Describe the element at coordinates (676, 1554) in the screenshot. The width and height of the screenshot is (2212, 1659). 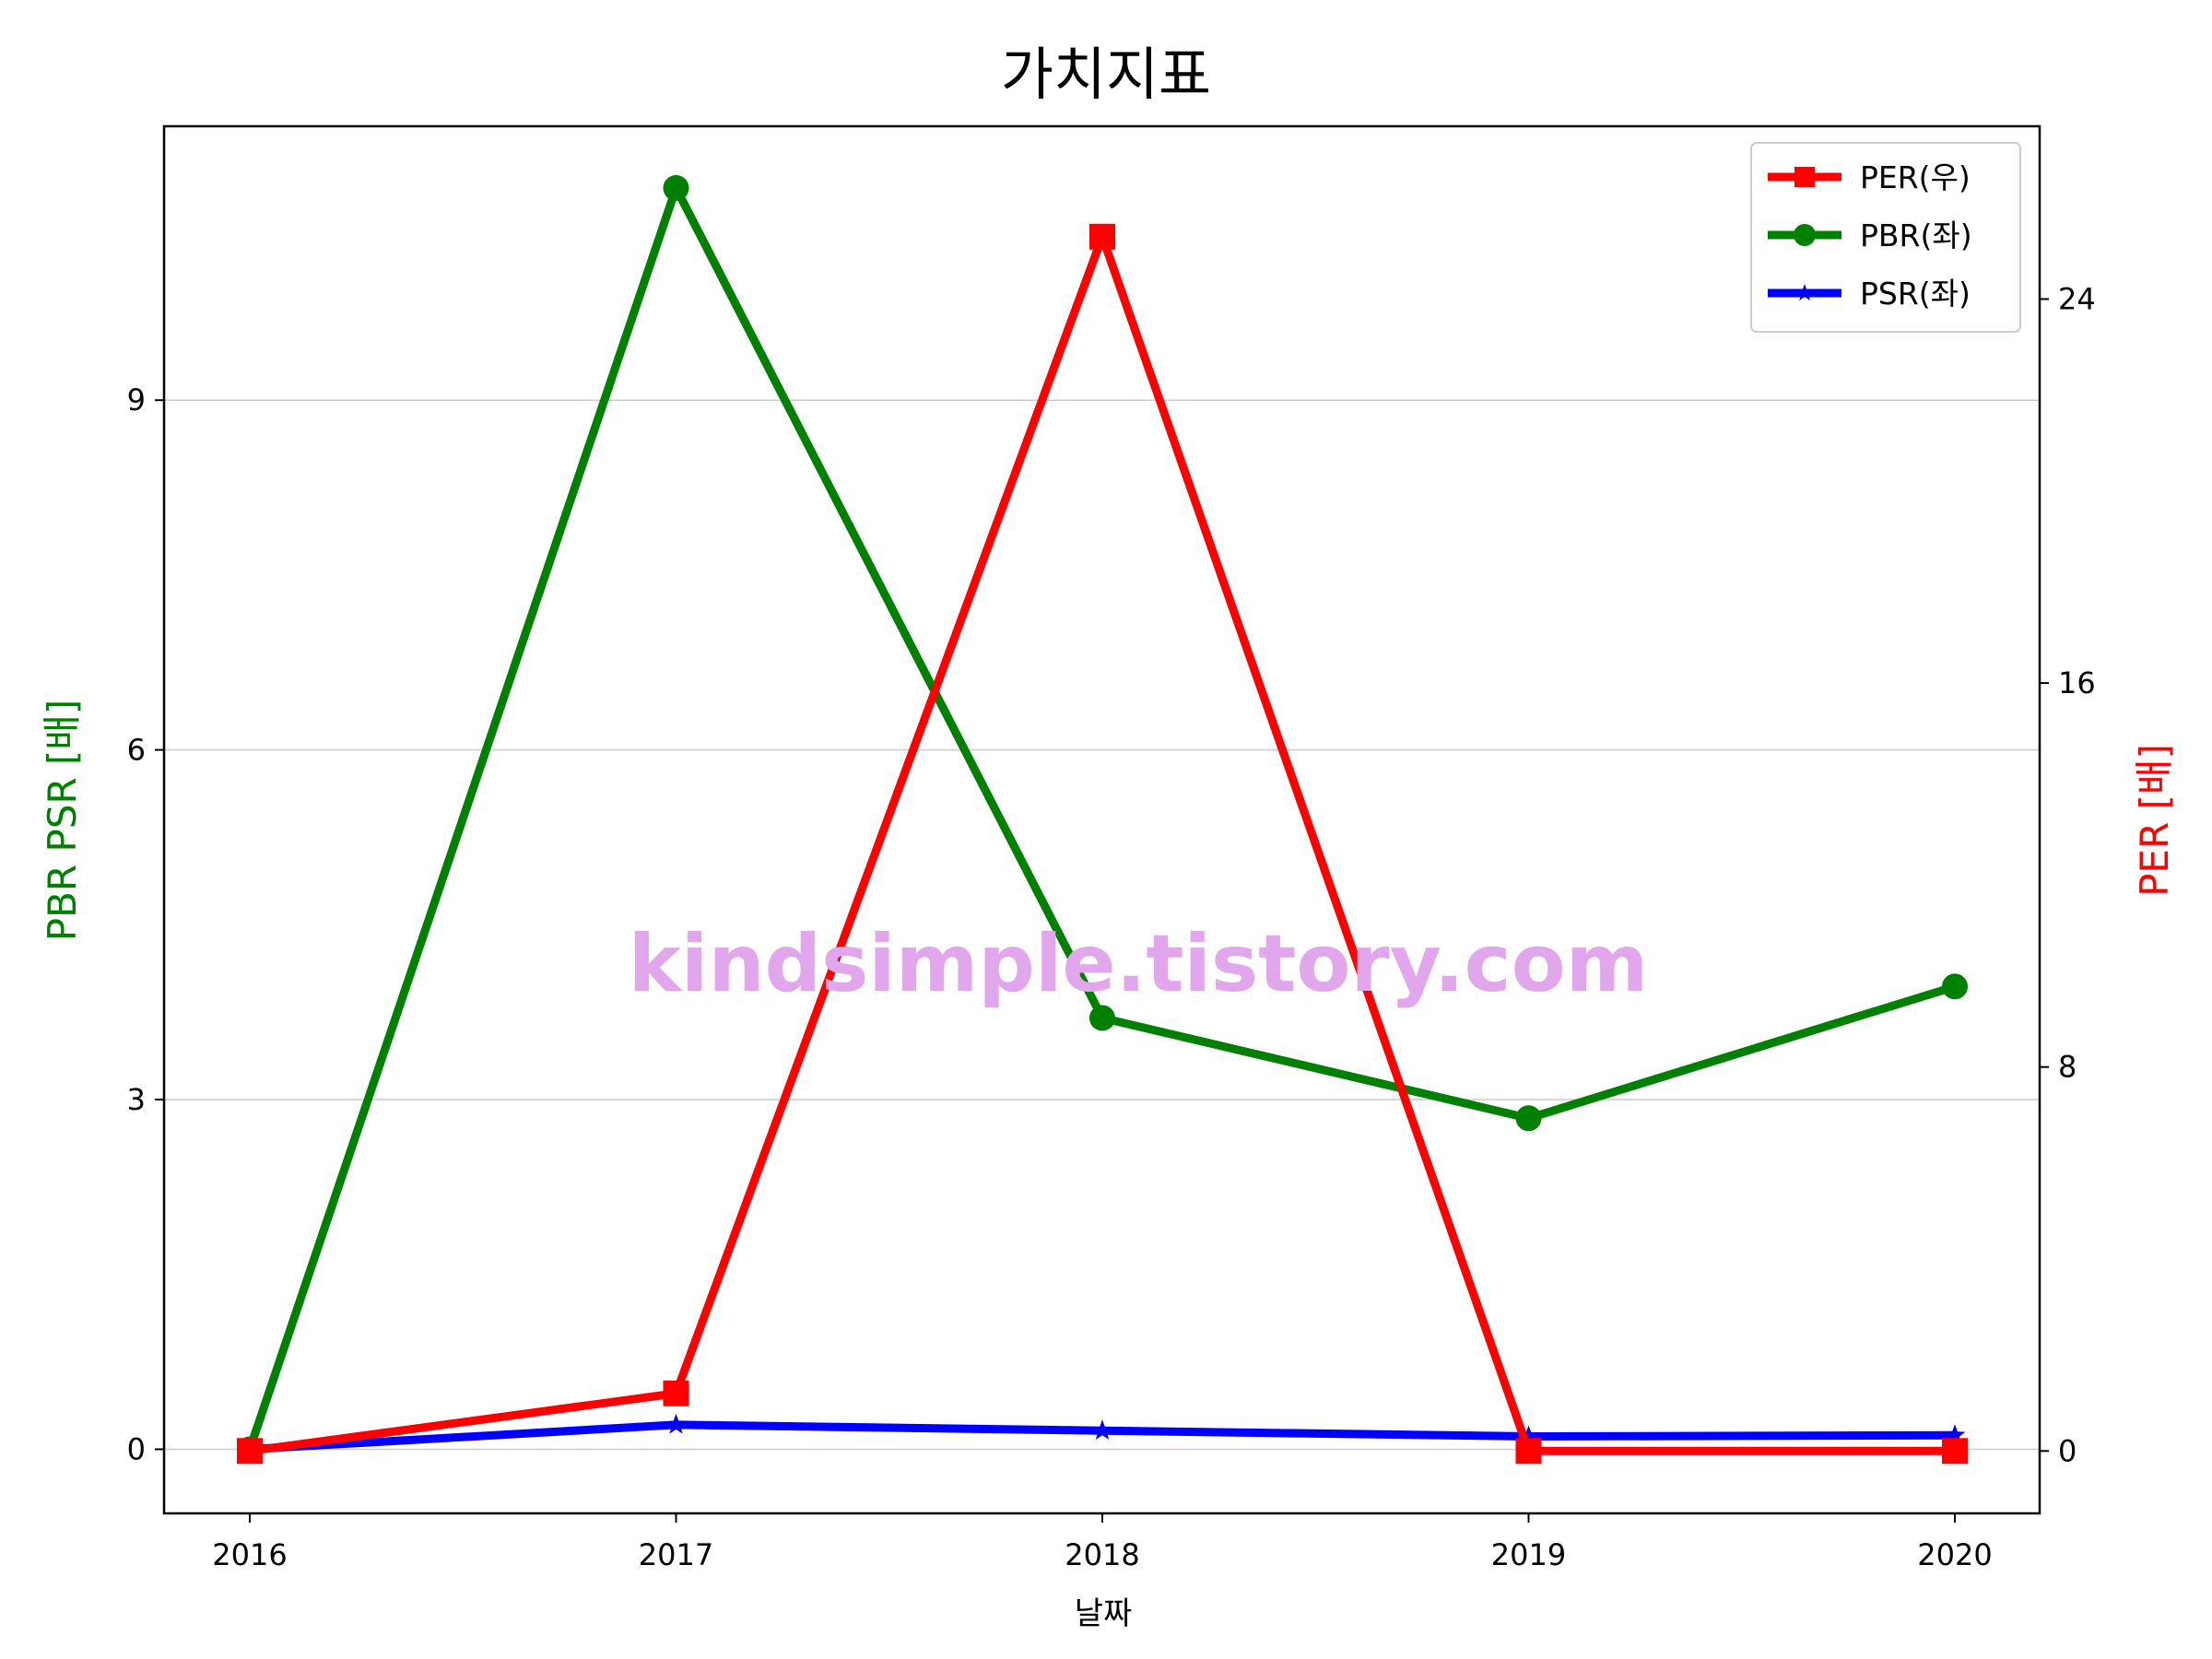
I see `x-tick-label: 2017` at that location.